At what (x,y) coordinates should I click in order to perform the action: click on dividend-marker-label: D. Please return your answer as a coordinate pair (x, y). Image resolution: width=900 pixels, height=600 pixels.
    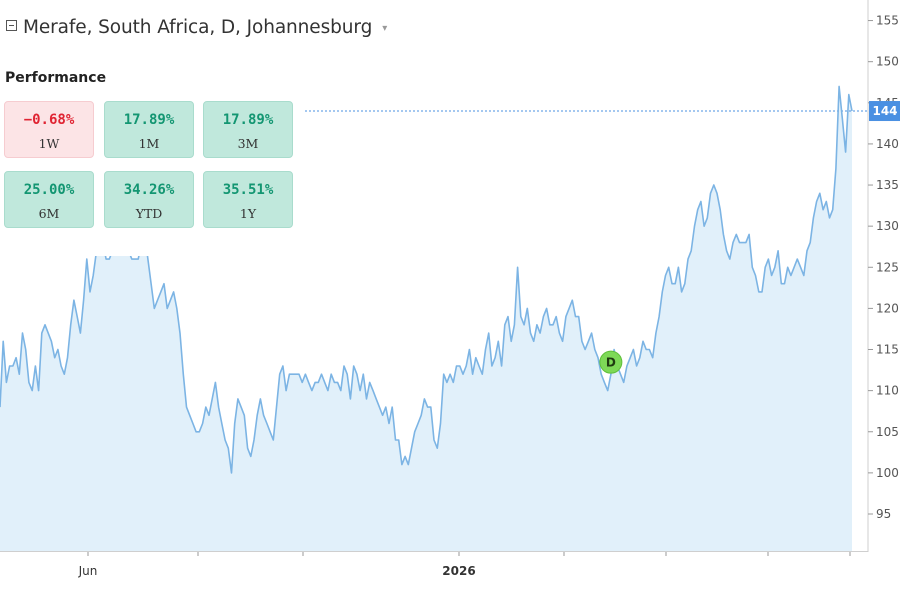
    Looking at the image, I should click on (611, 363).